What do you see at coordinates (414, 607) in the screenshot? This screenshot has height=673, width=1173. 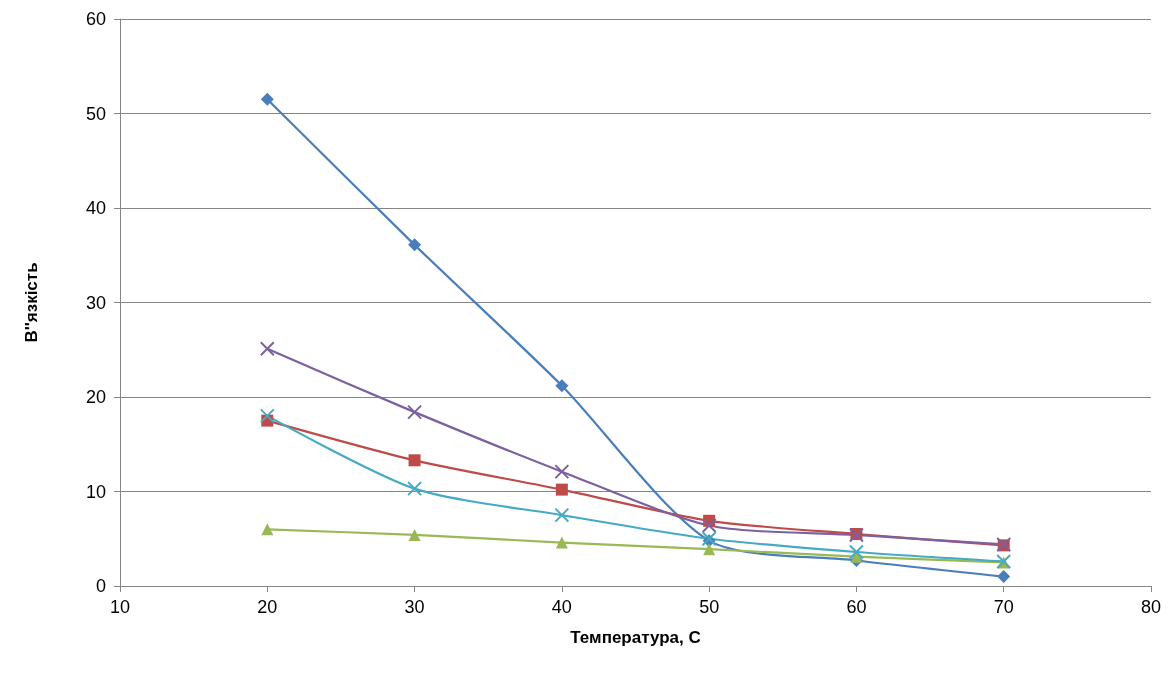 I see `x-tick-label: 30` at bounding box center [414, 607].